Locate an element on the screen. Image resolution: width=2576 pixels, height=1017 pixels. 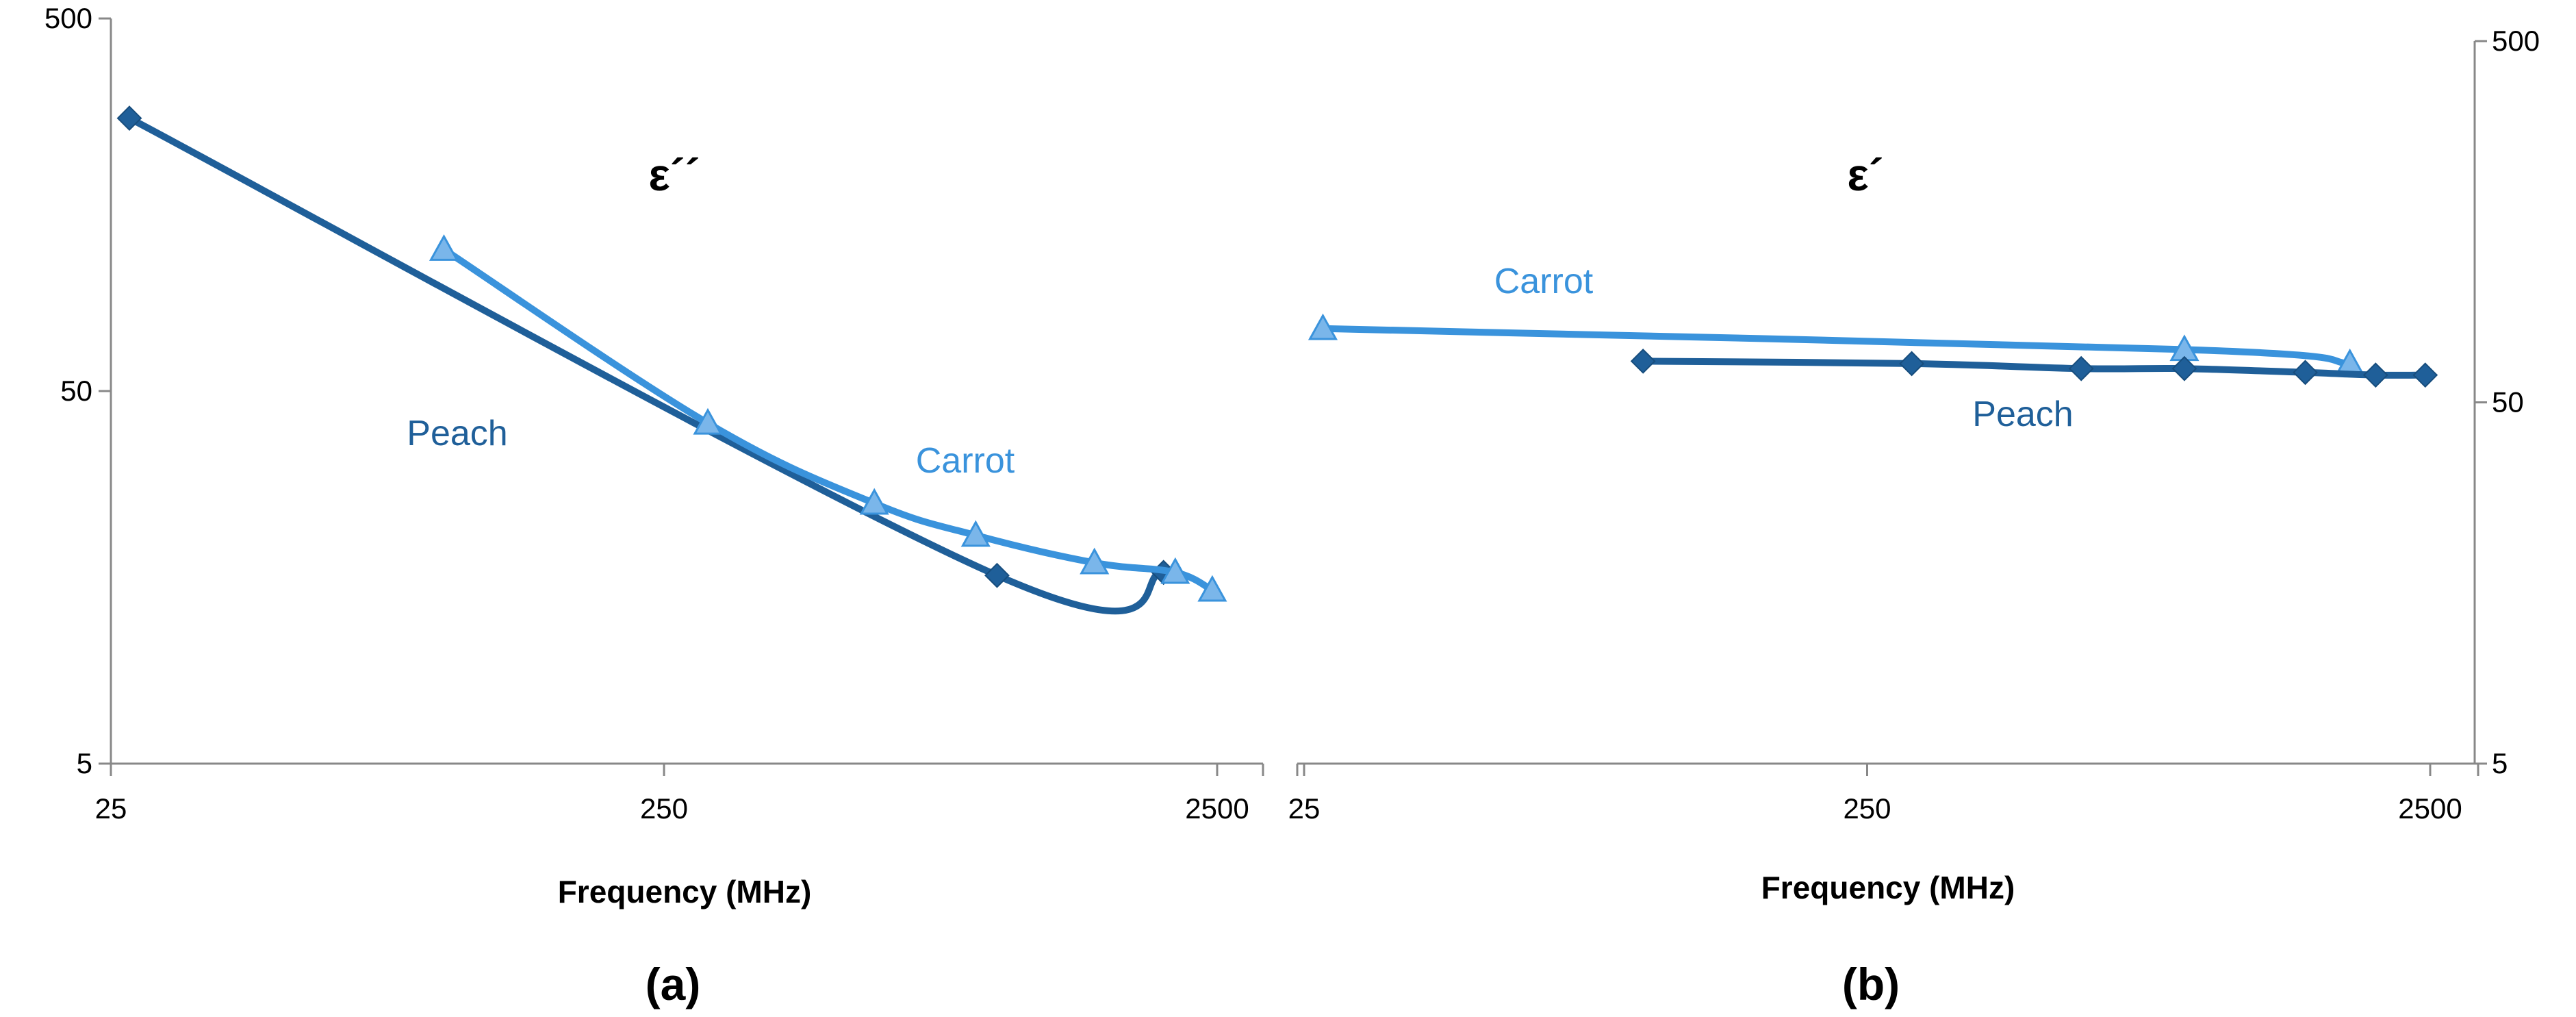
y-tick-label-a: 5 is located at coordinates (84, 763).